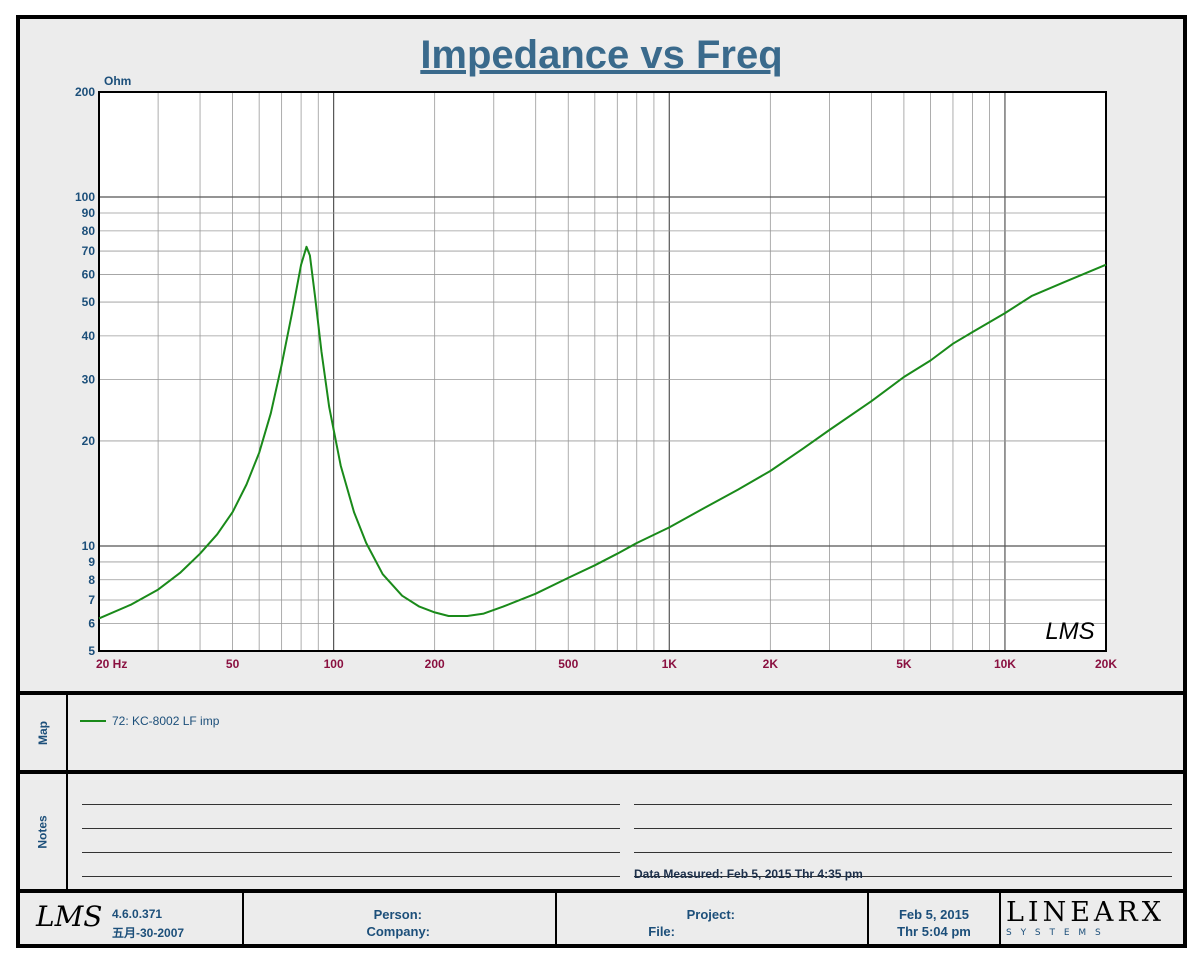  I want to click on y-tick-label: 200, so click(85, 92).